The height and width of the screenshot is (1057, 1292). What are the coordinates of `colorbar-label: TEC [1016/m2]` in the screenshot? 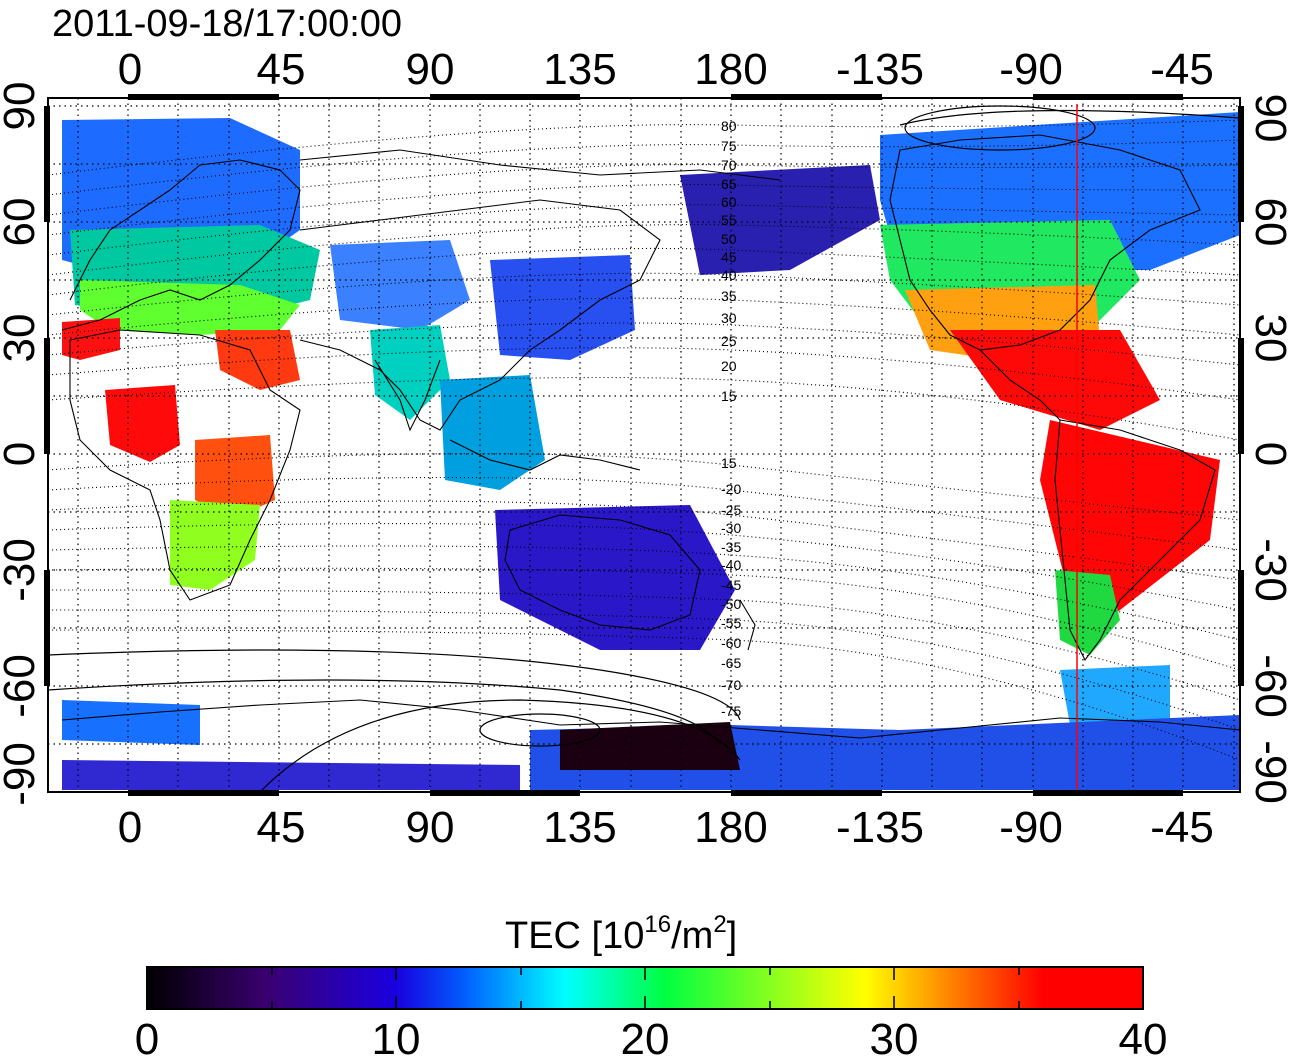 It's located at (621, 934).